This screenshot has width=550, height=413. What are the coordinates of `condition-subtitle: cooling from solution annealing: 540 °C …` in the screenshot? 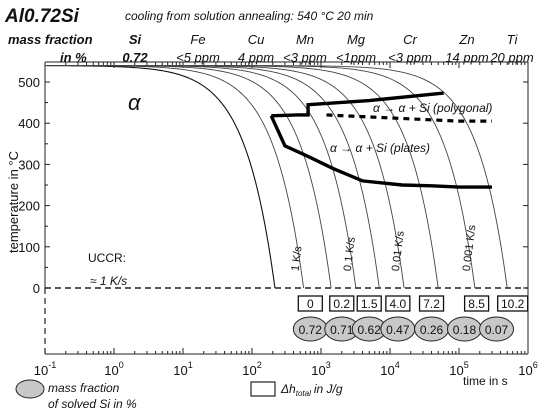 It's located at (249, 16).